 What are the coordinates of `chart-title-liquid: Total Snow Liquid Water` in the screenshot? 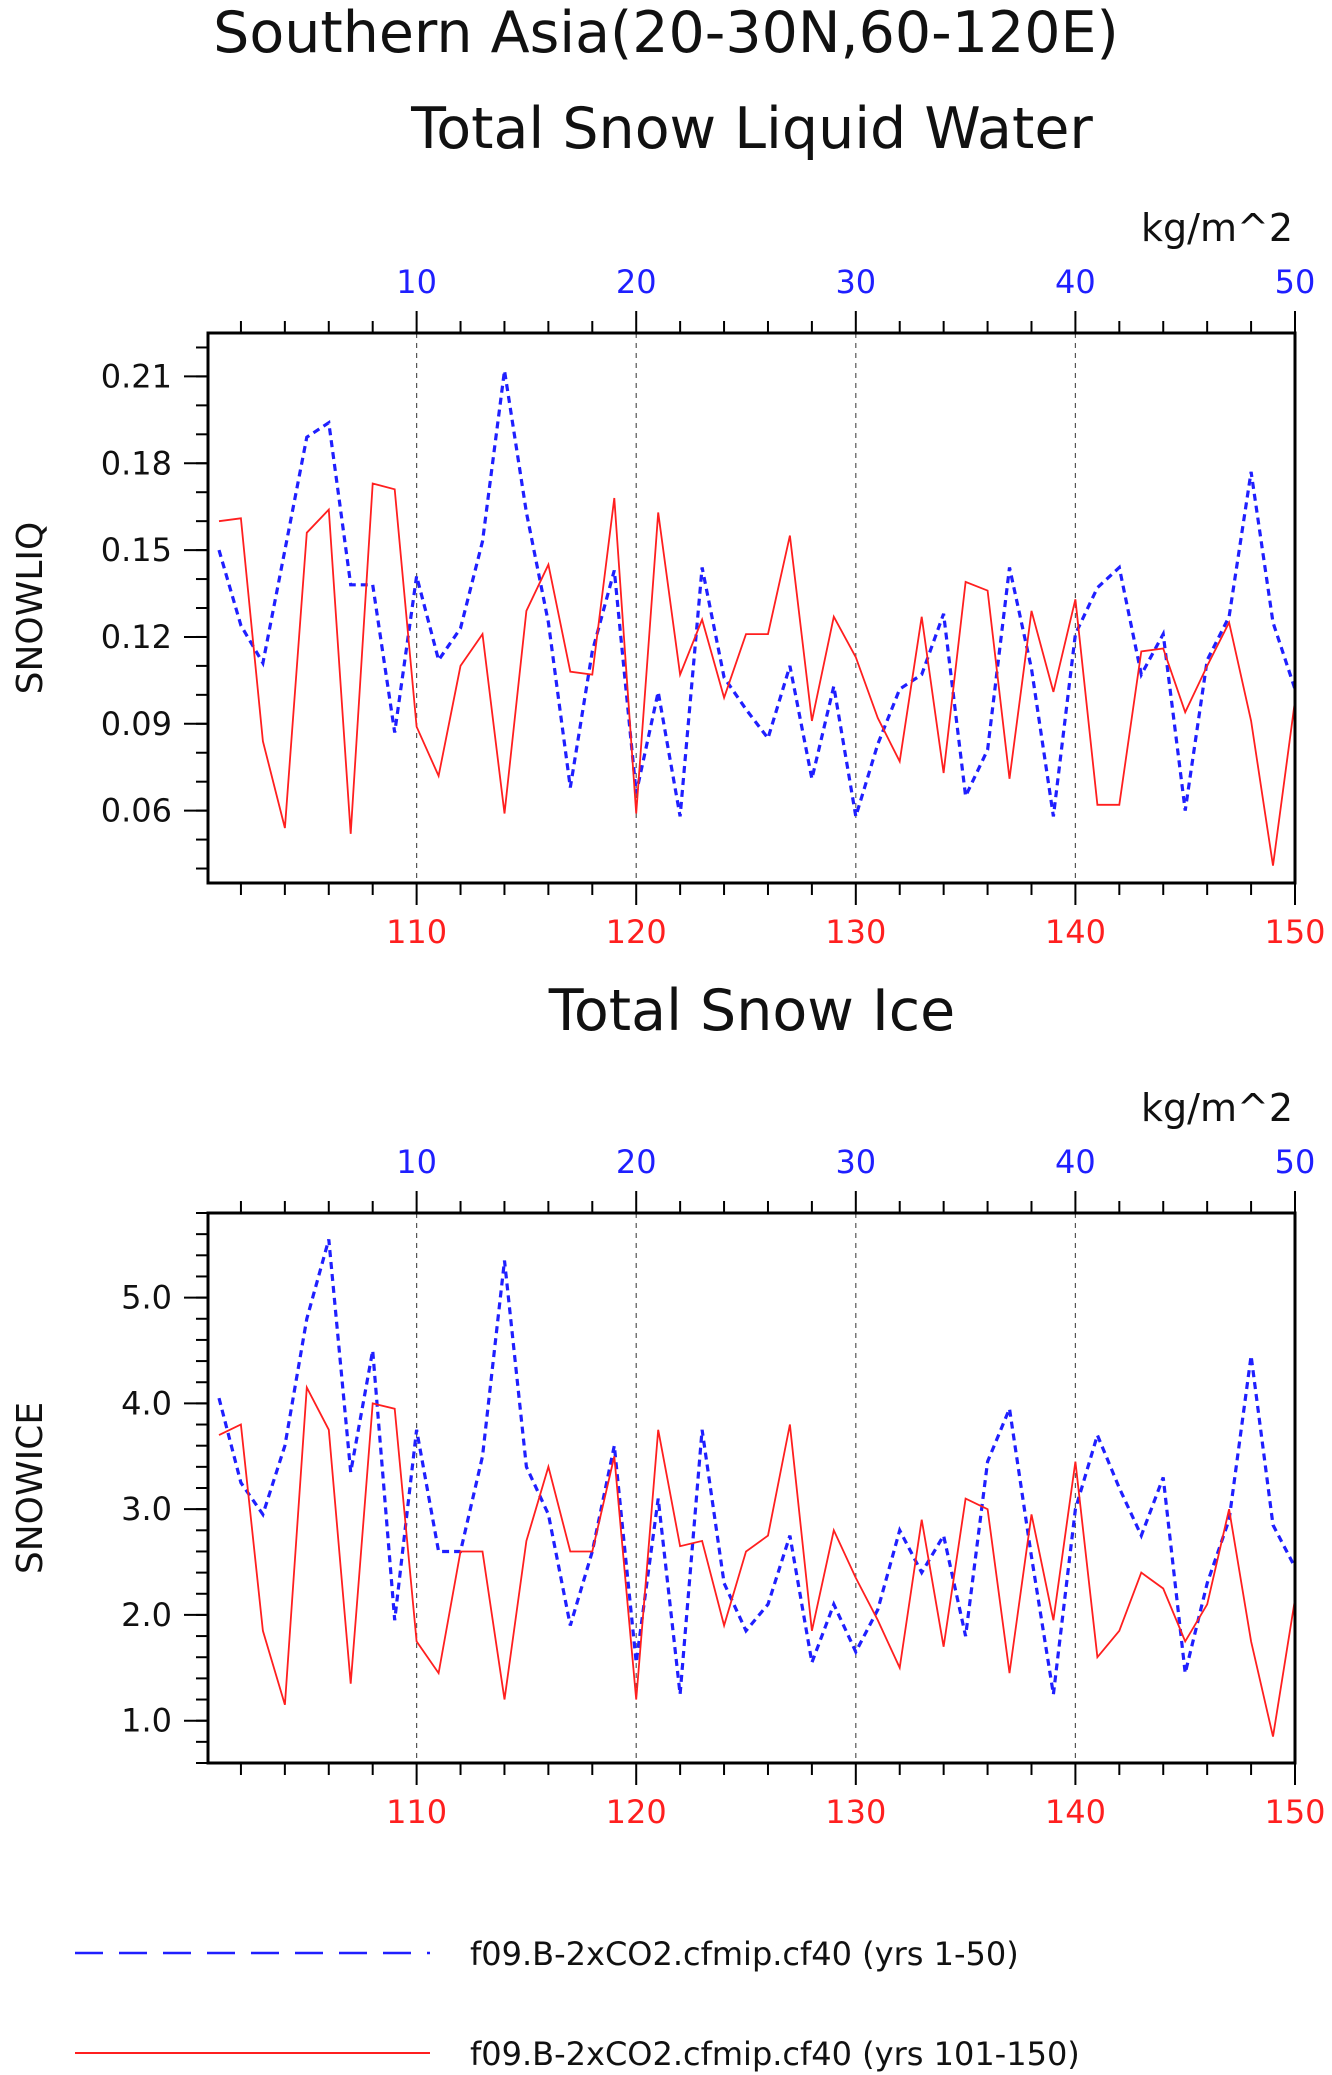 It's located at (751, 129).